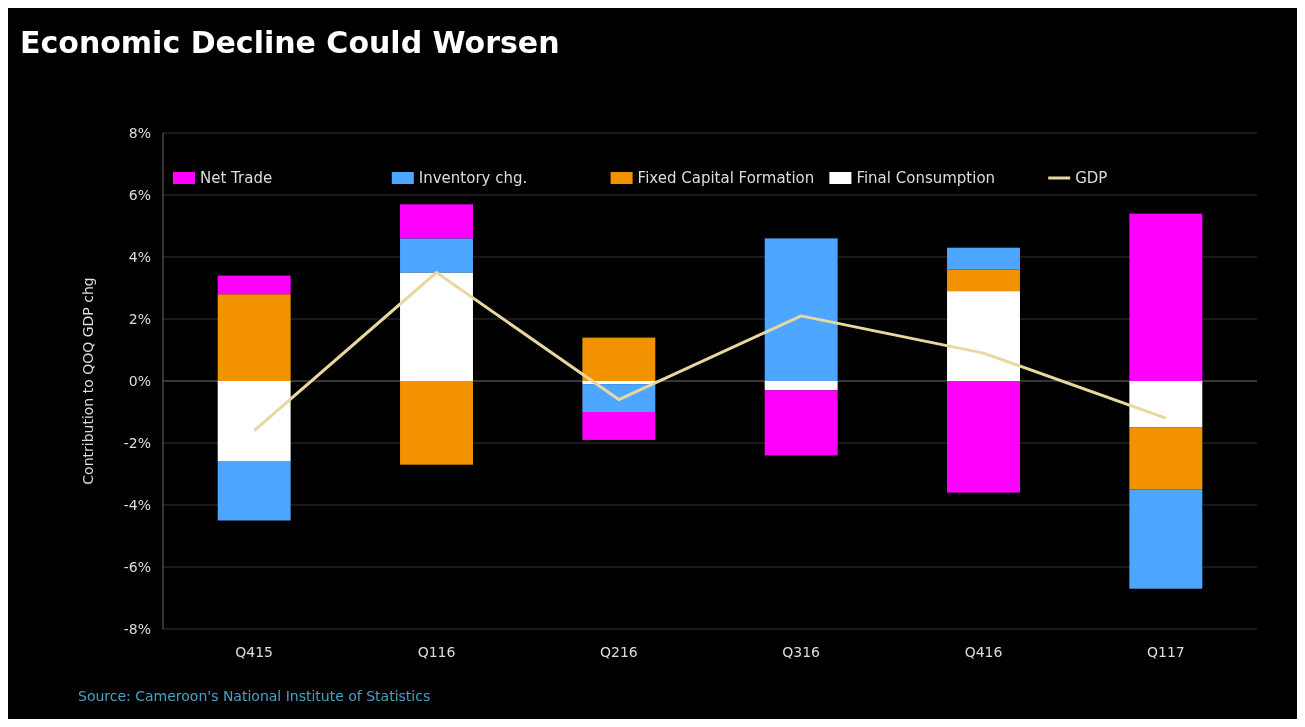 This screenshot has height=727, width=1305. Describe the element at coordinates (139, 195) in the screenshot. I see `y-tick-label: 6%` at that location.